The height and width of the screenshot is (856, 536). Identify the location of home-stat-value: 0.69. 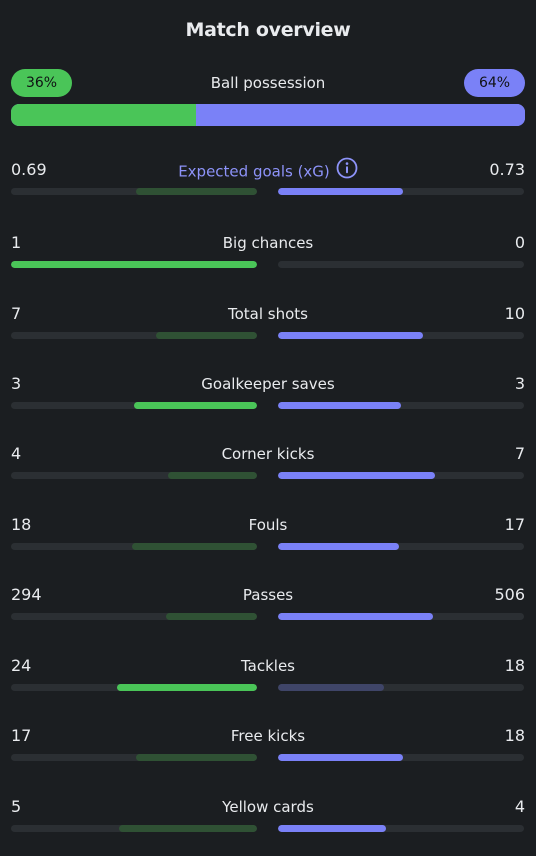
(29, 169).